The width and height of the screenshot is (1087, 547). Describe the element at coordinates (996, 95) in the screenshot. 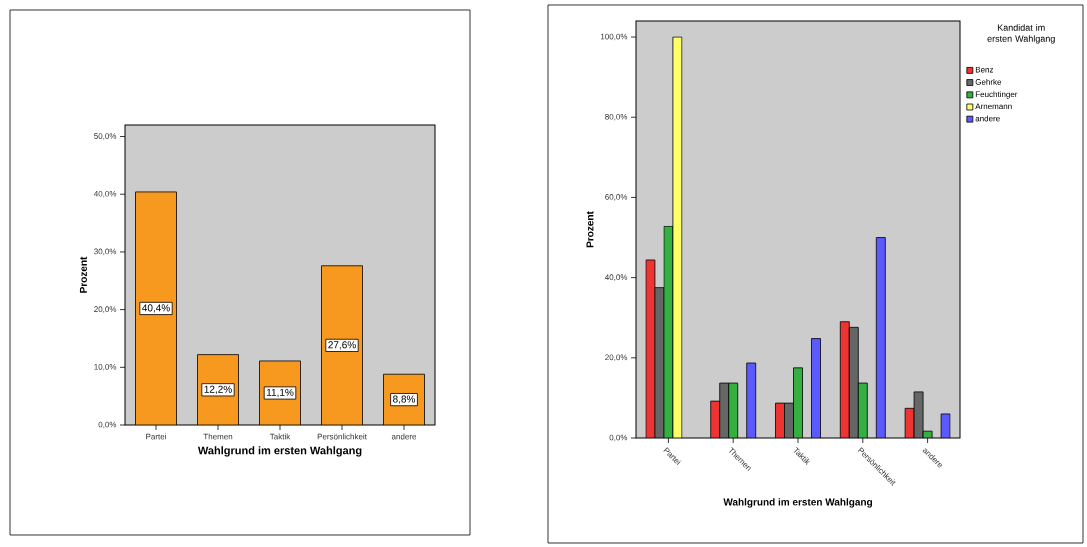

I see `legend-label: Feuchtinger` at that location.